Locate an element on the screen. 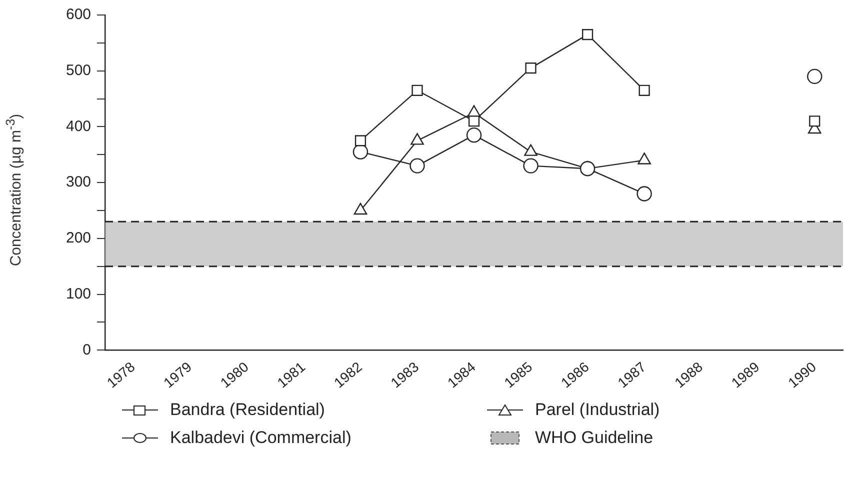 This screenshot has width=853, height=491. y-tick-label: 600 is located at coordinates (79, 15).